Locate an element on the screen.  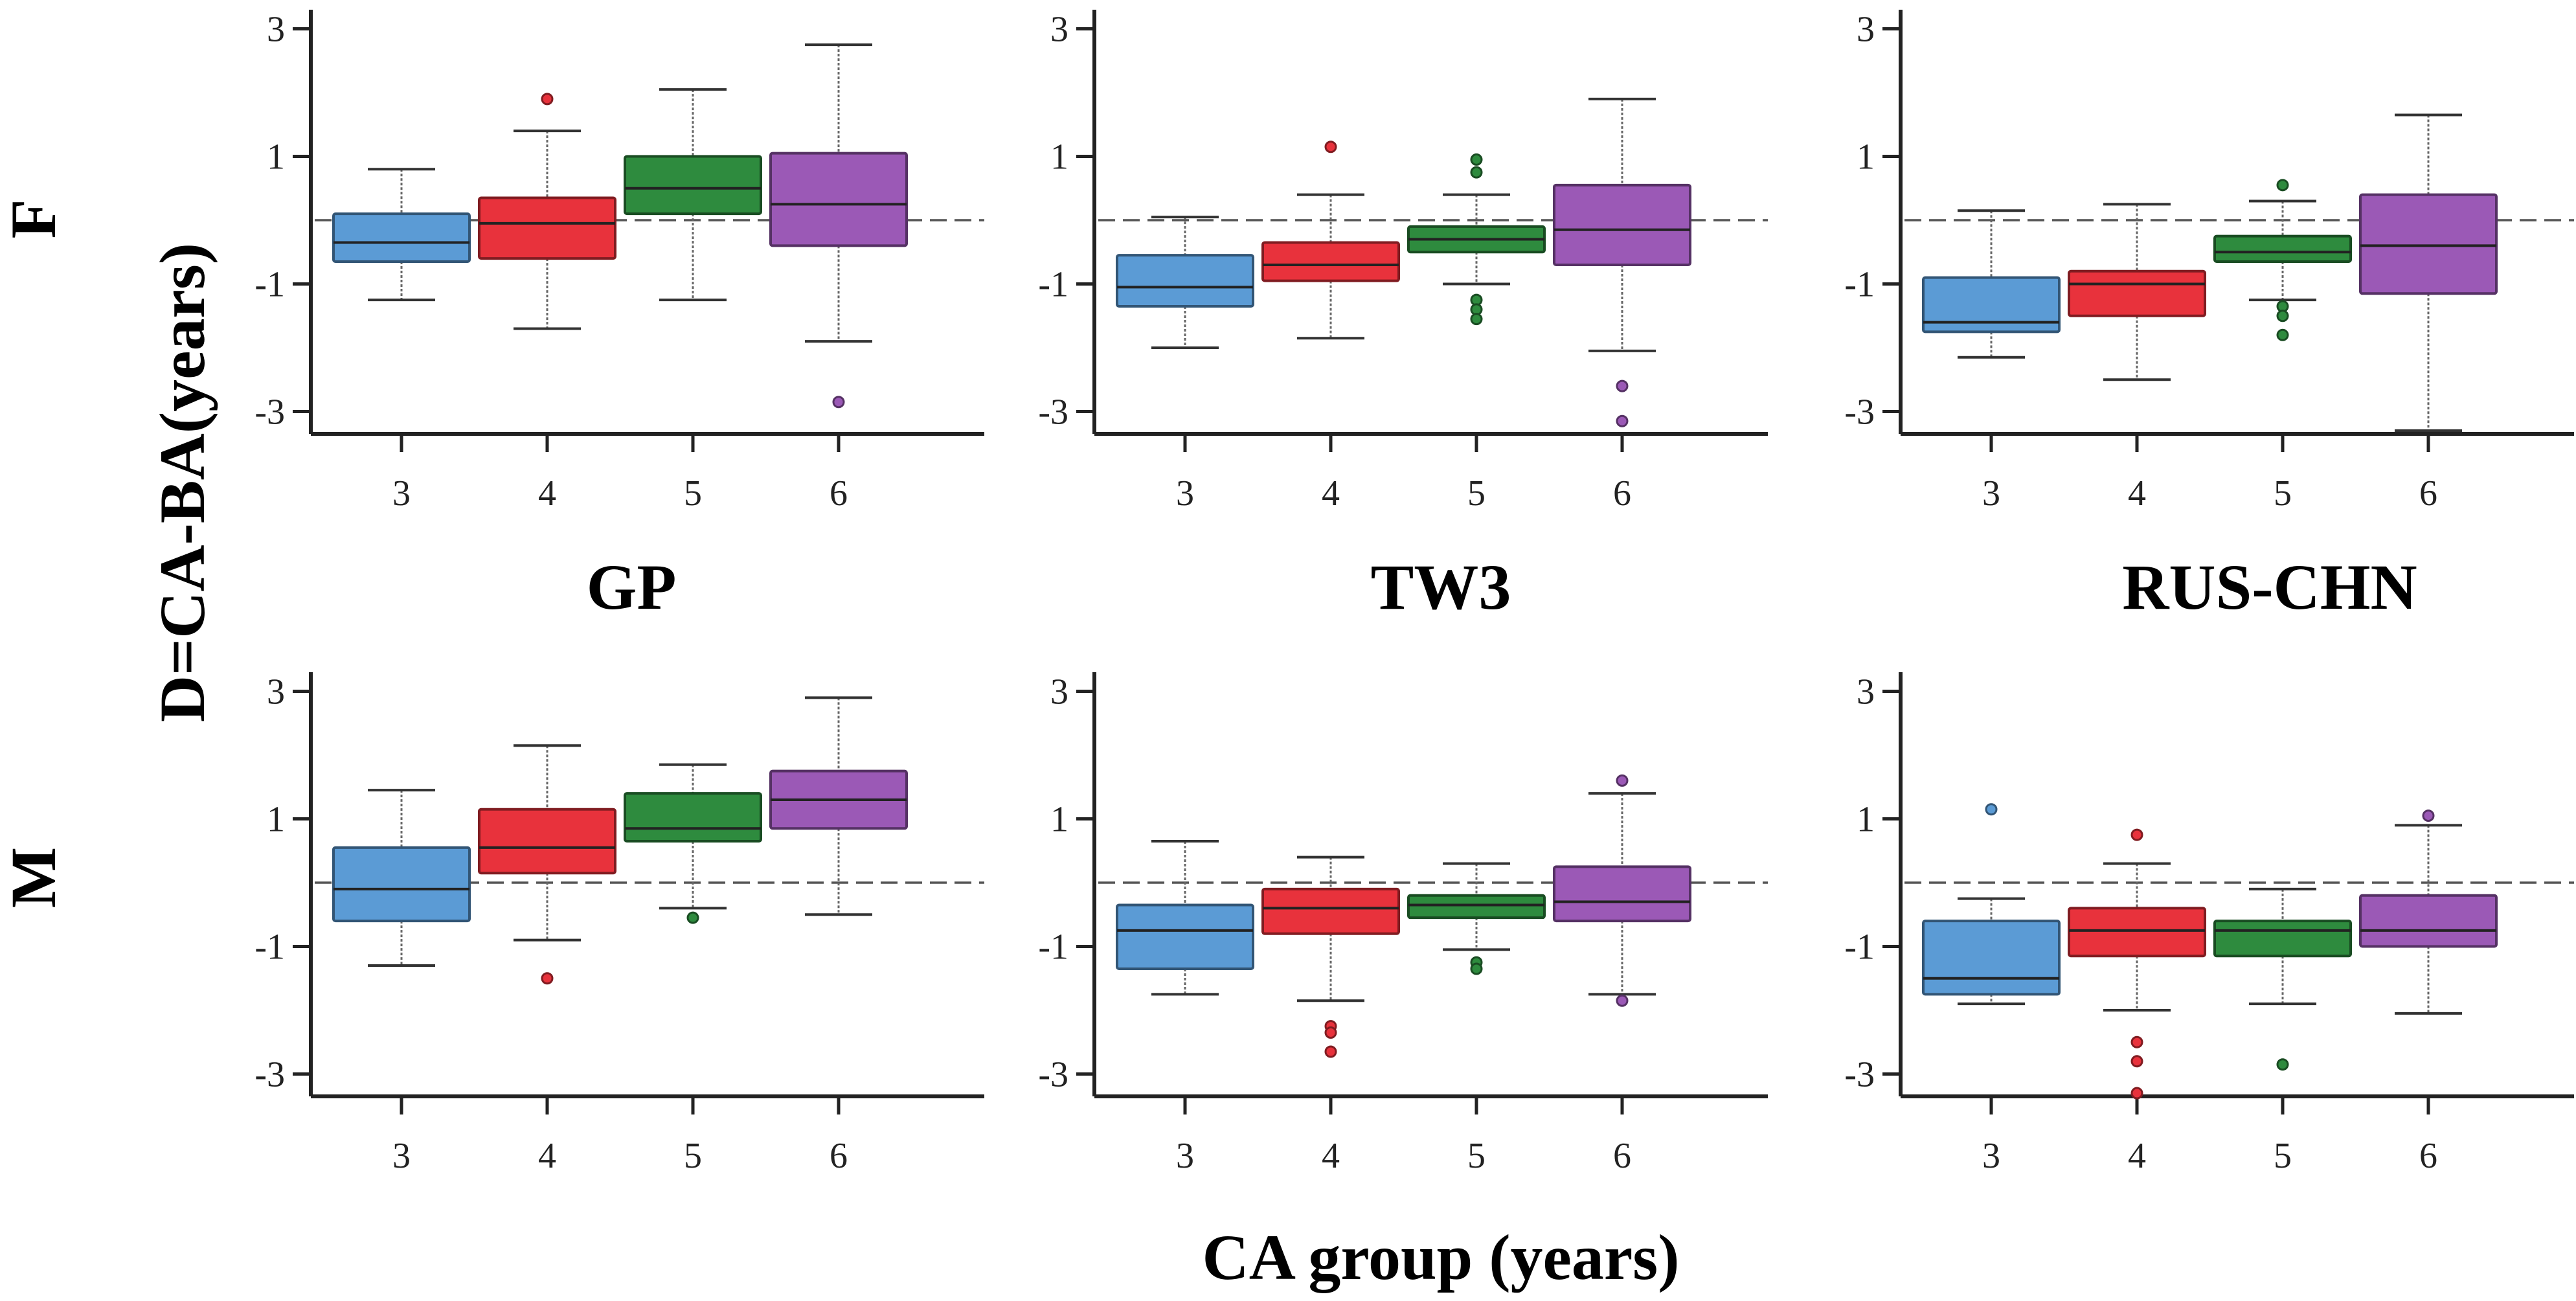
method-label-rus-chn: RUS-CHN is located at coordinates (2269, 587).